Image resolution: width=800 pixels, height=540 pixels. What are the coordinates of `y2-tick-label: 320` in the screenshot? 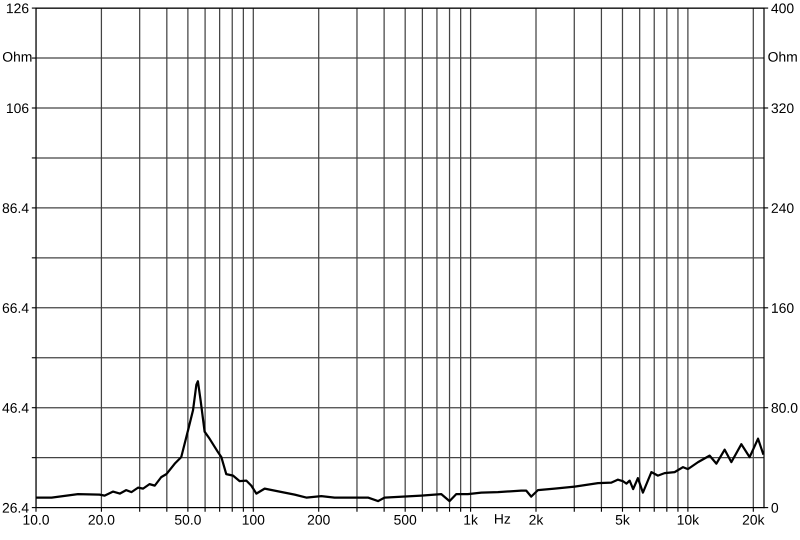 It's located at (782, 108).